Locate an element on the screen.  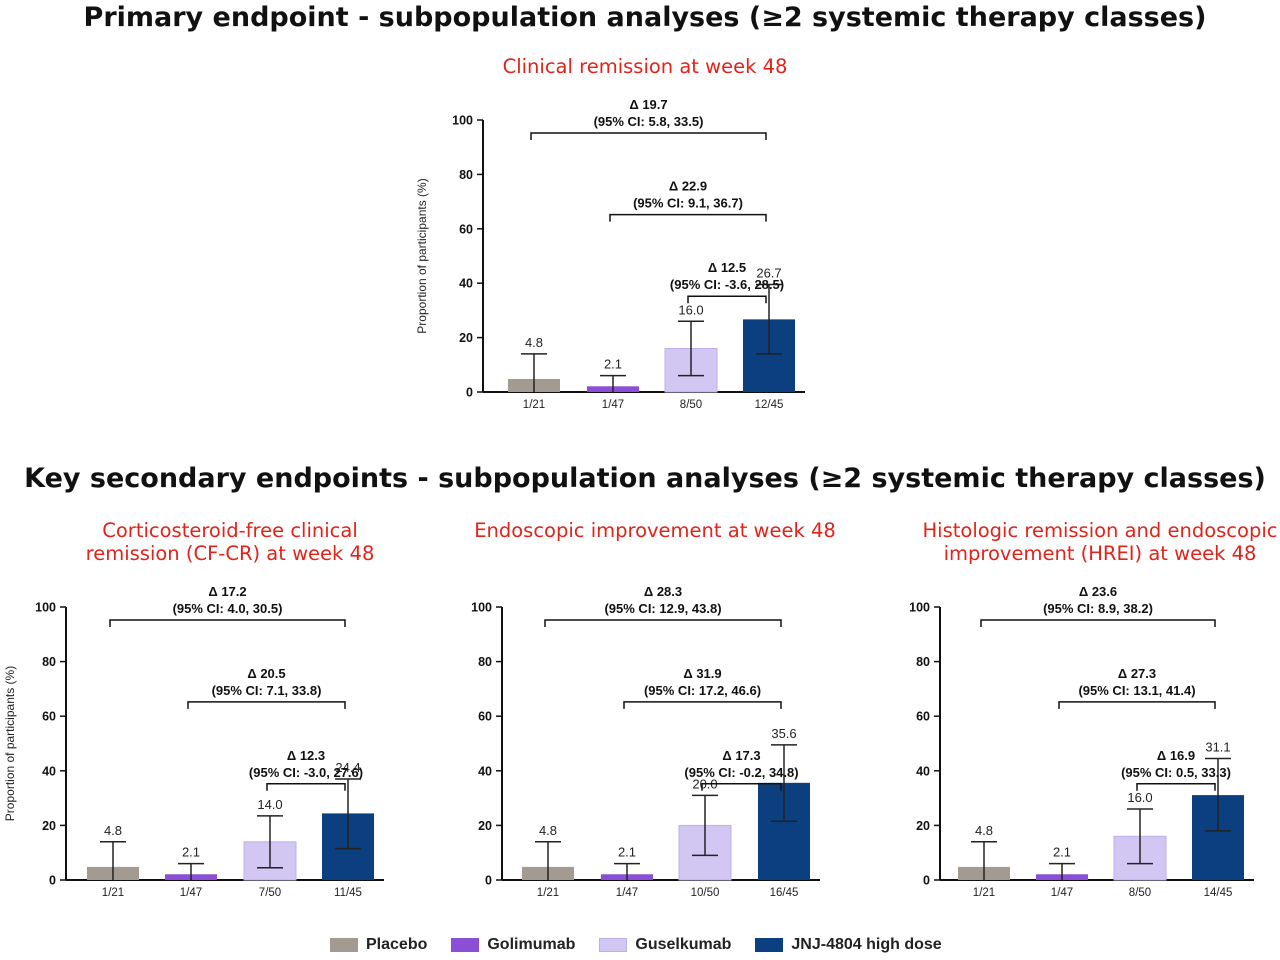
chart-title-line: Endoscopic improvement at week 48 is located at coordinates (655, 530).